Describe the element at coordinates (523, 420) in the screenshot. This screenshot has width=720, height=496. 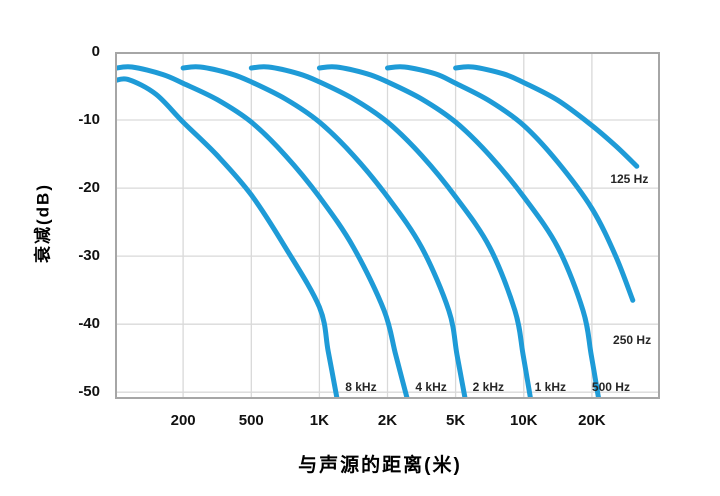
I see `x-tick-10K: 10K` at that location.